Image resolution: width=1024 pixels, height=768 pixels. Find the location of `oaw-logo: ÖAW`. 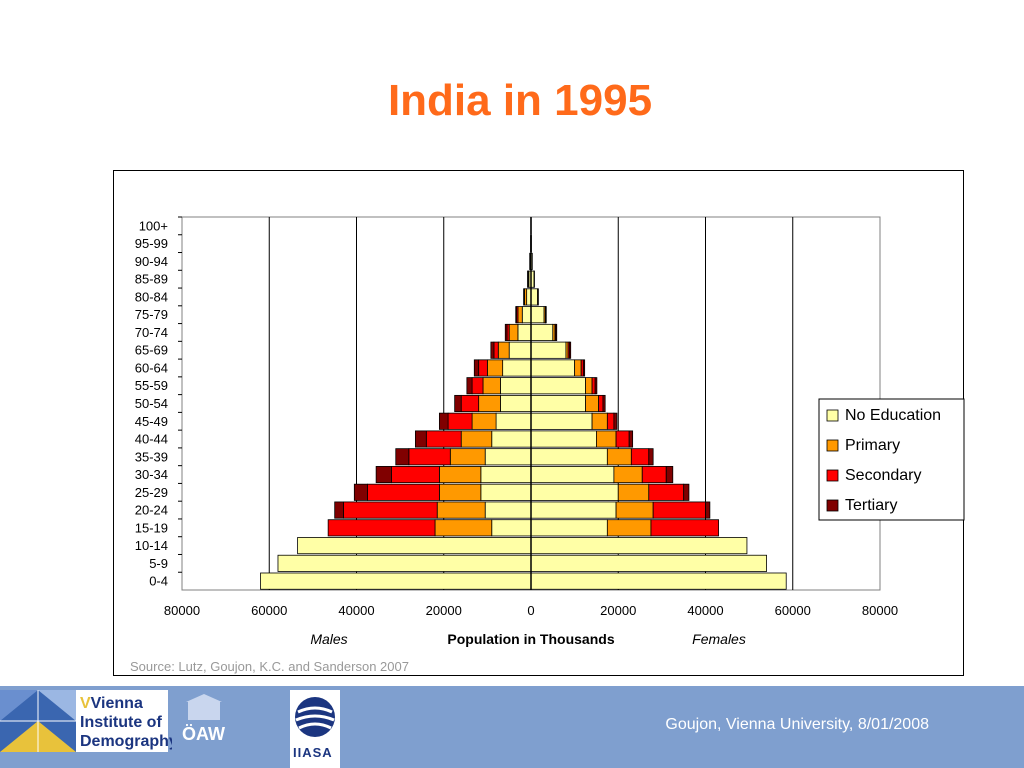

oaw-logo: ÖAW is located at coordinates (205, 721).